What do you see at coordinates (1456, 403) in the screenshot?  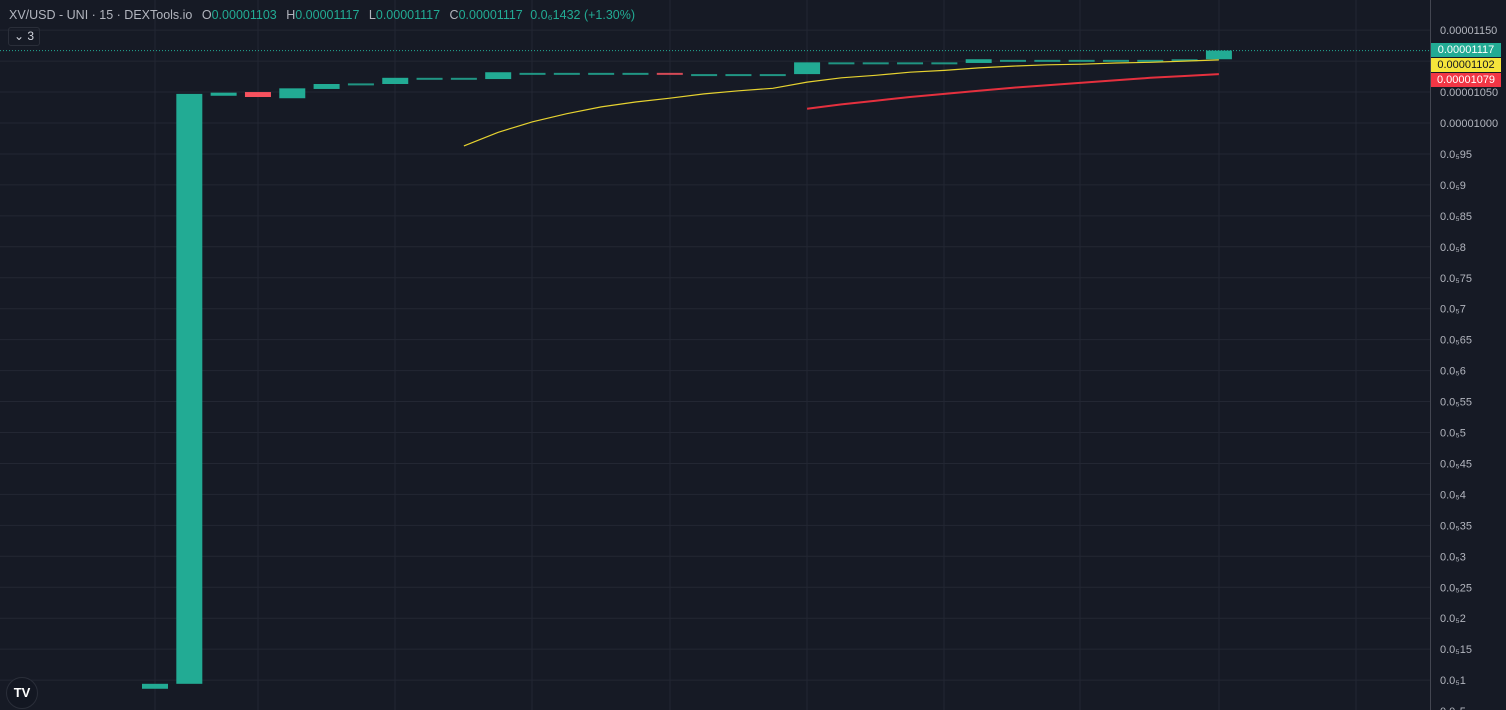 I see `y-tick-label: 0.0₅55` at bounding box center [1456, 403].